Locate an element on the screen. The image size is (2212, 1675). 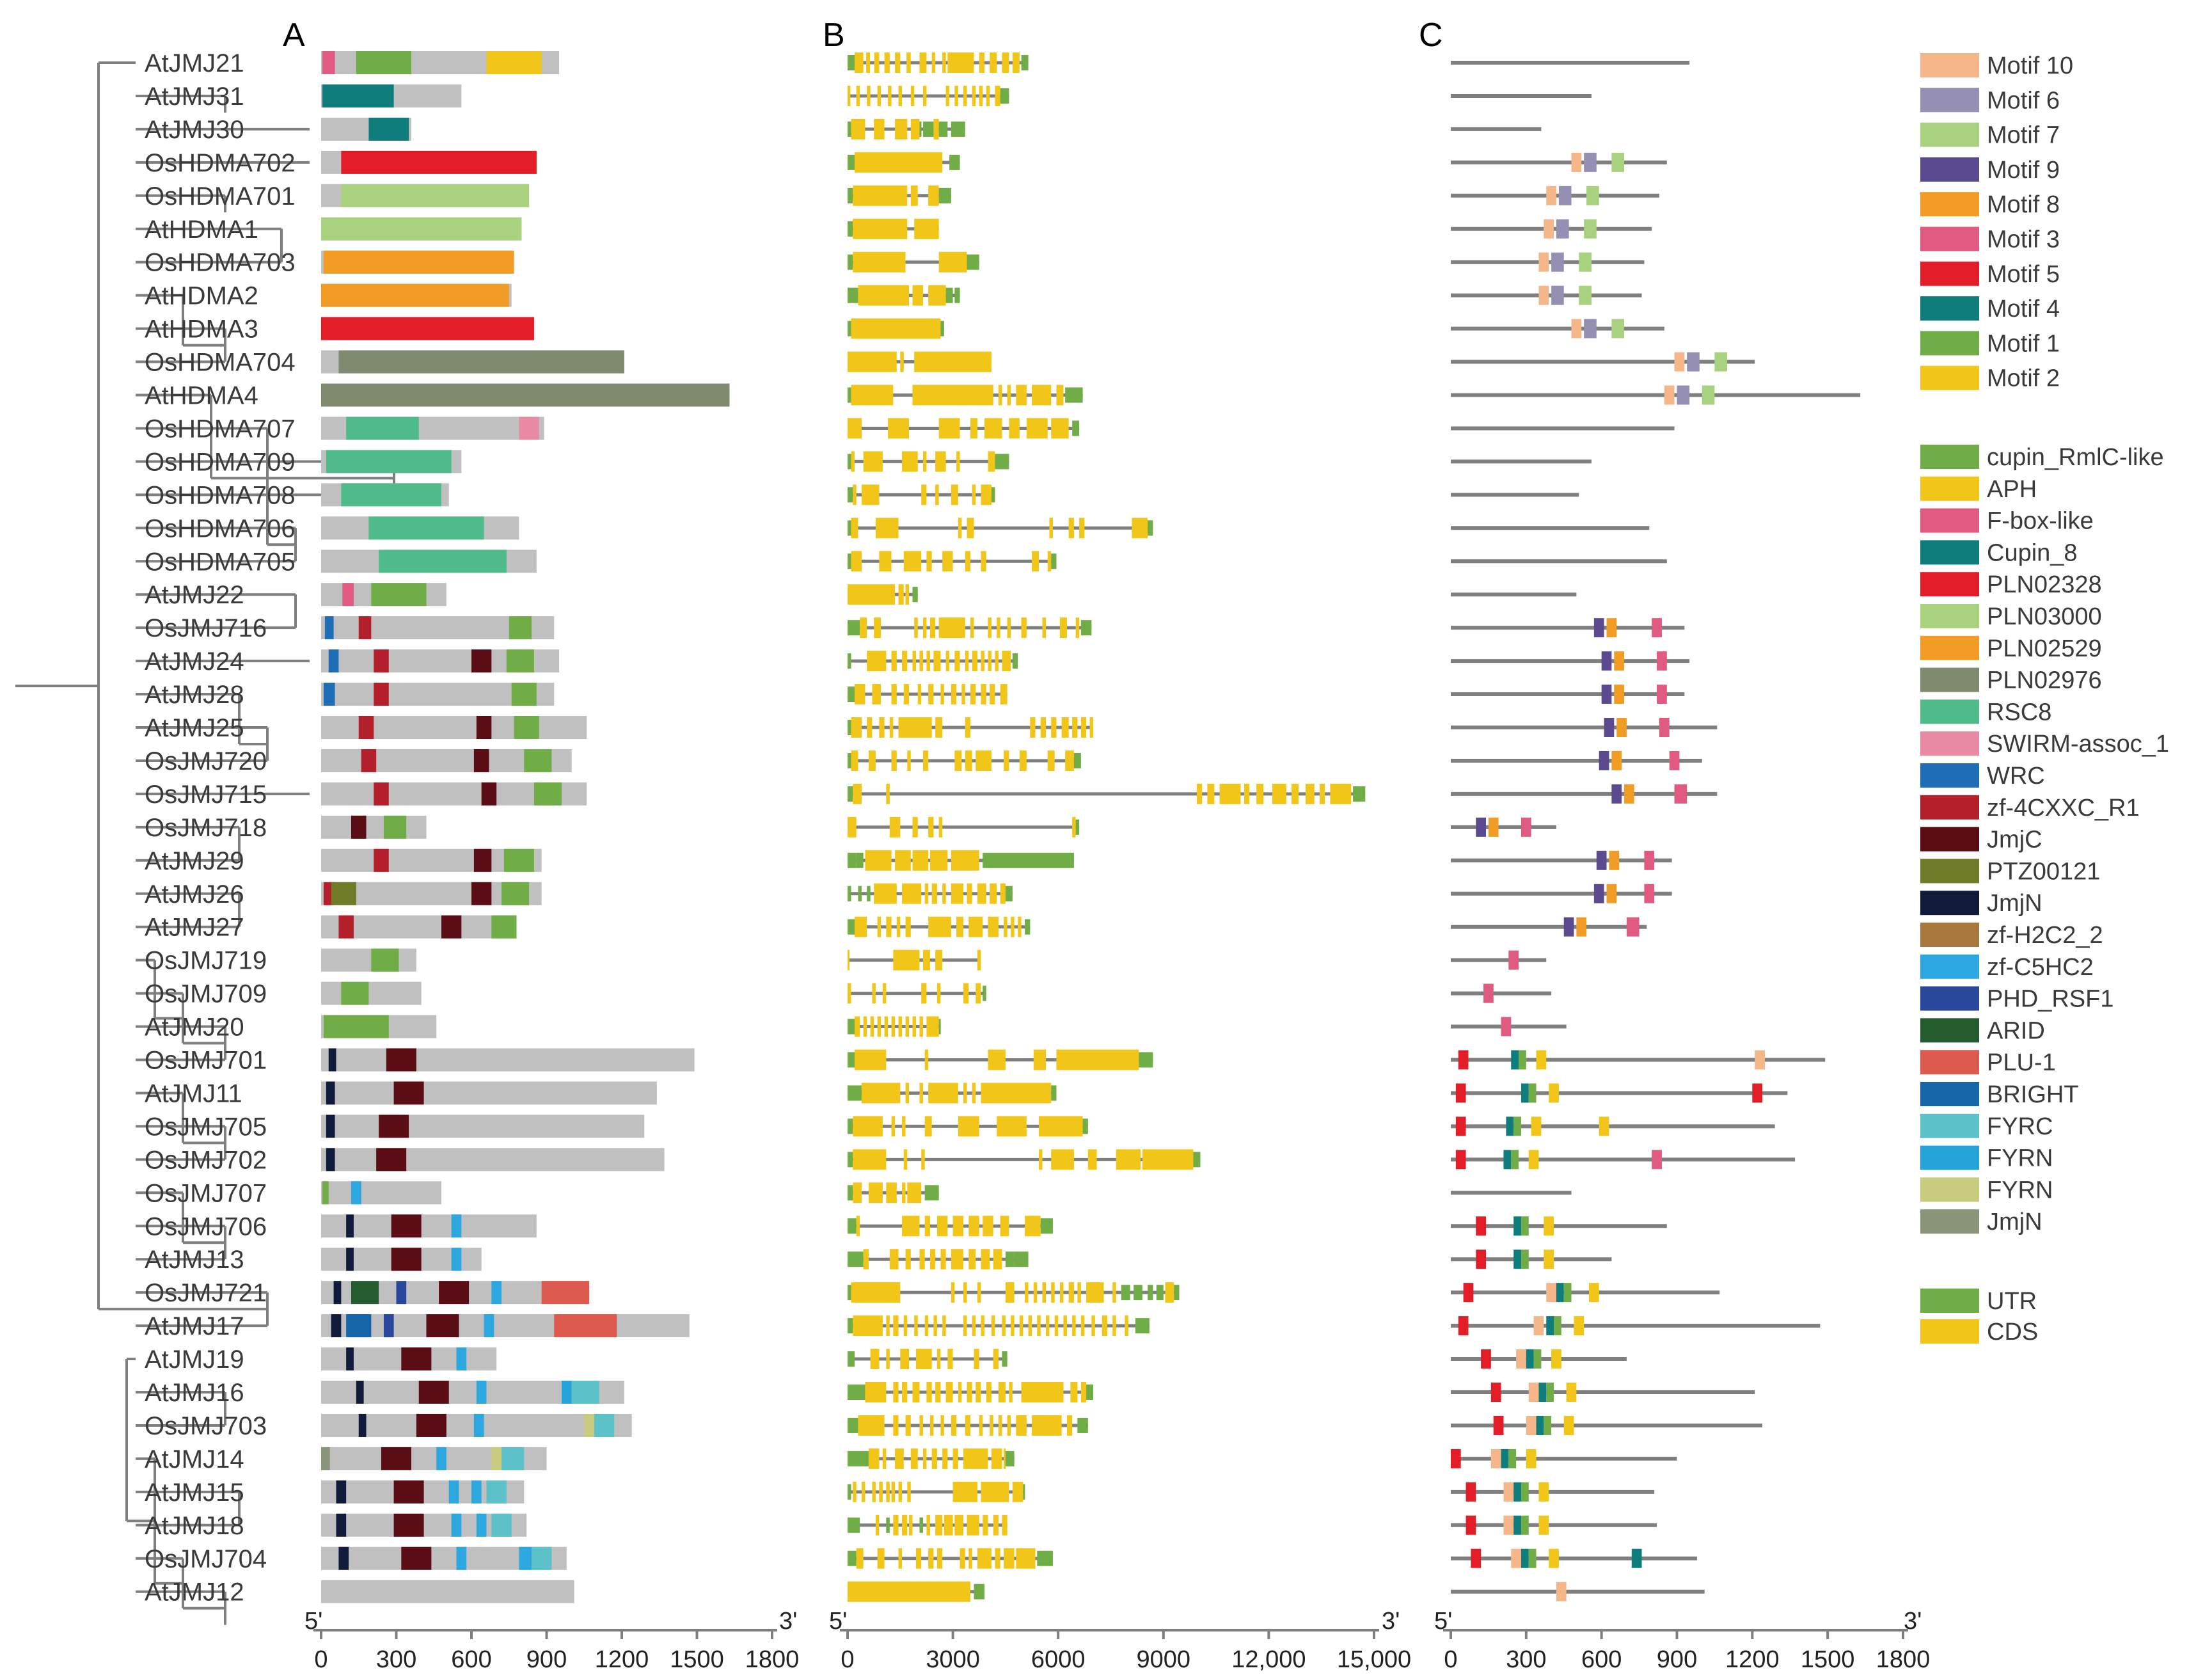
gene-name: AtJMJ24 is located at coordinates (195, 661).